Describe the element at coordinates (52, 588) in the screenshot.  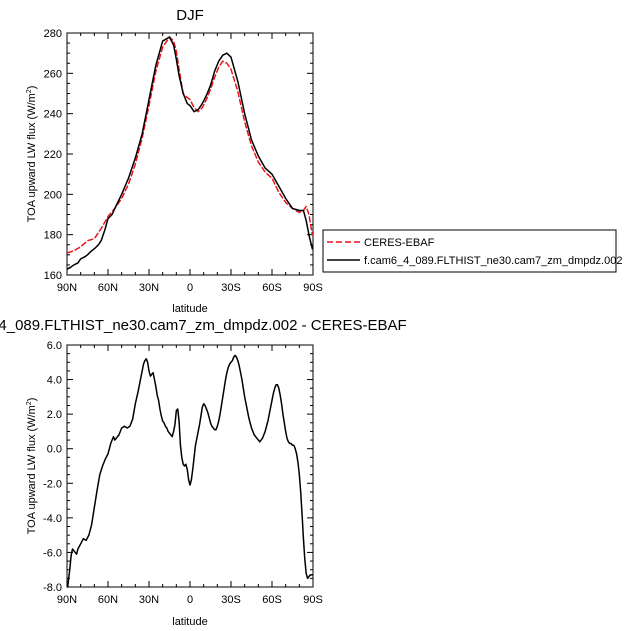
I see `bottom-y-tick-label: -8.0` at that location.